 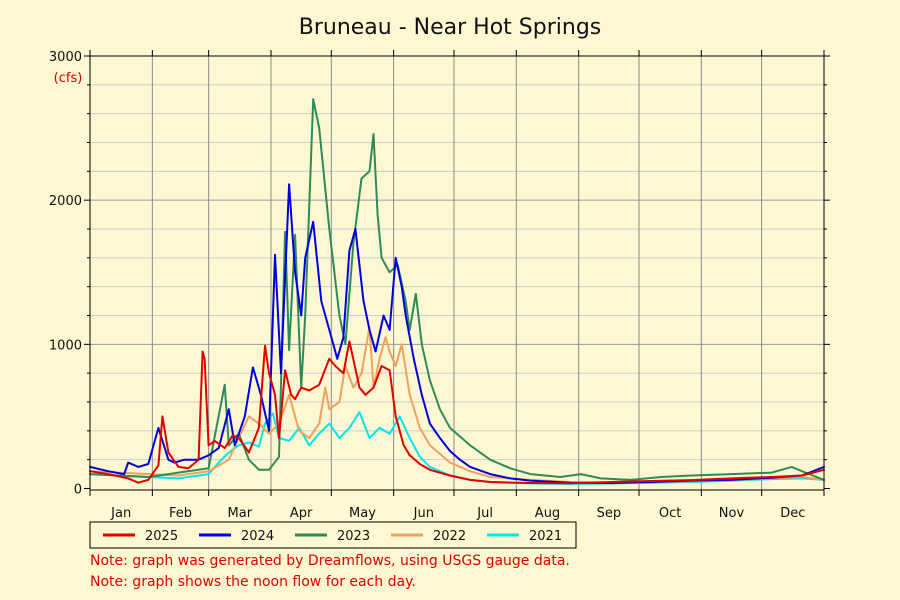 I want to click on legend-label-2025: 2025, so click(x=161, y=536).